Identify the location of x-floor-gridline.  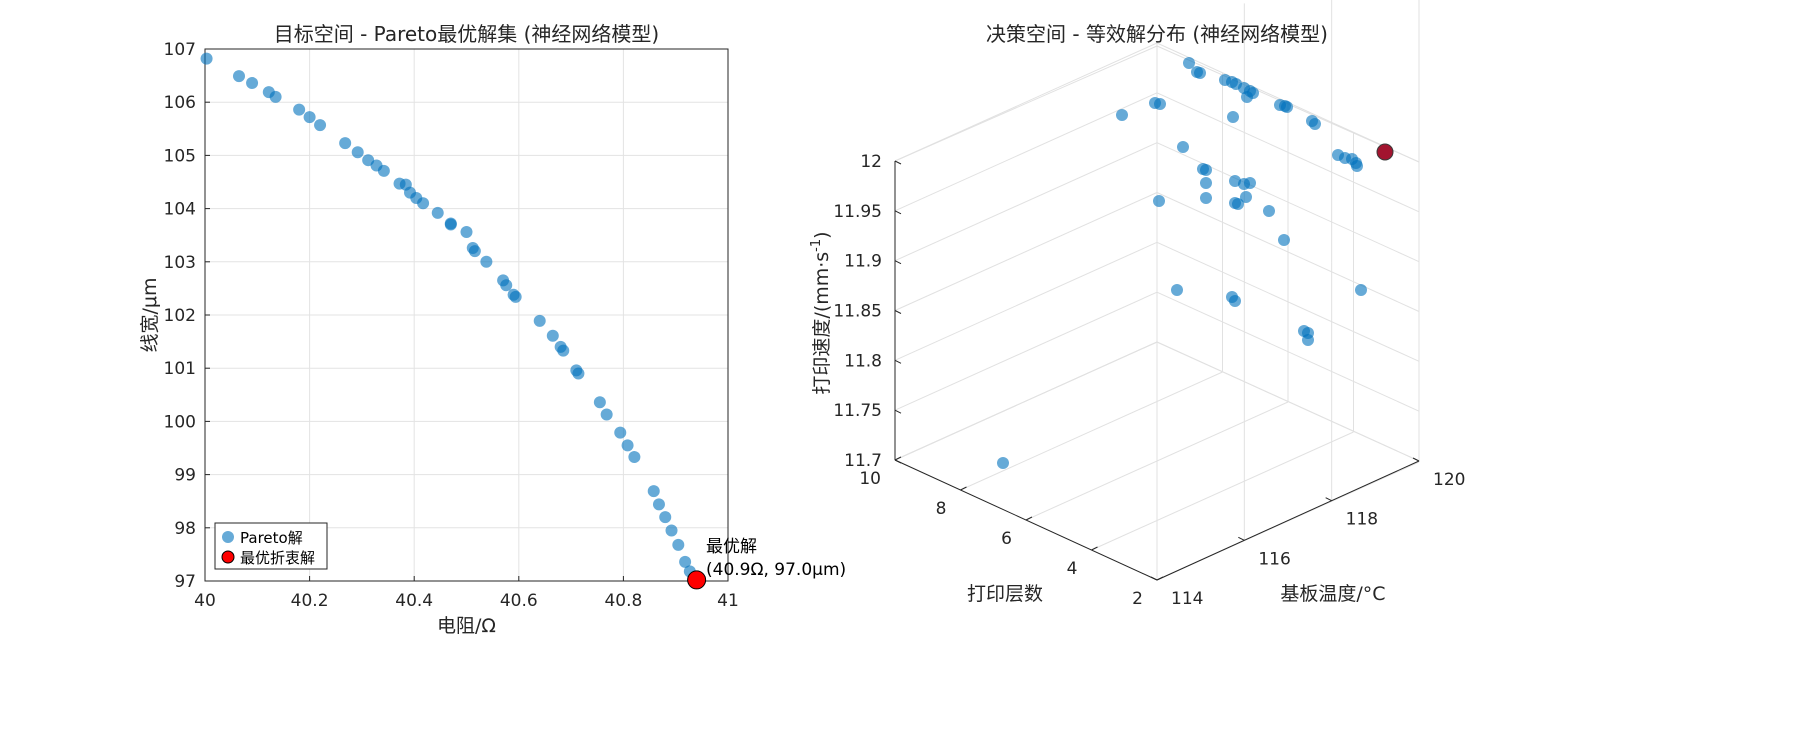
(1091, 431).